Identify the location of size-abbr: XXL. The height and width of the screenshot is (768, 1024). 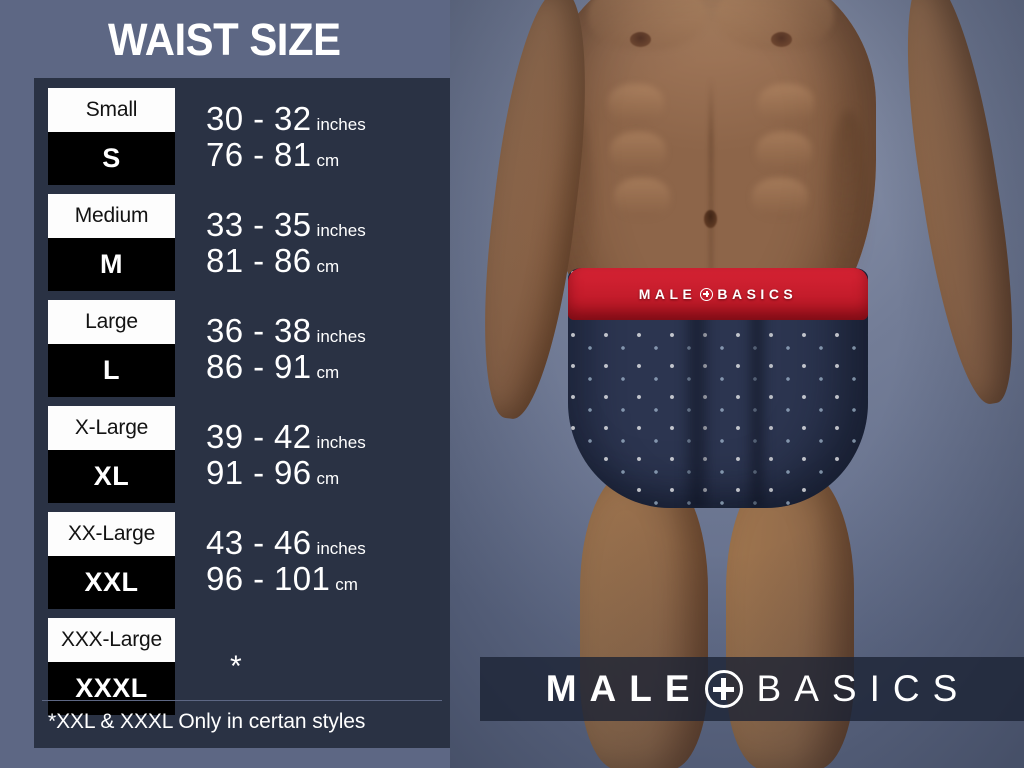
(111, 582).